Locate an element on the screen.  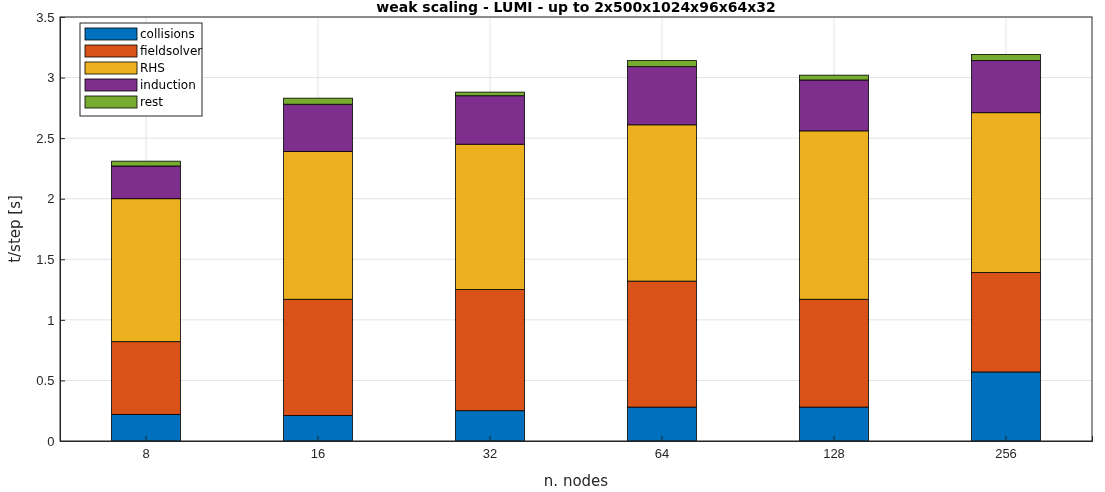
x-tick-label: 32 is located at coordinates (490, 454).